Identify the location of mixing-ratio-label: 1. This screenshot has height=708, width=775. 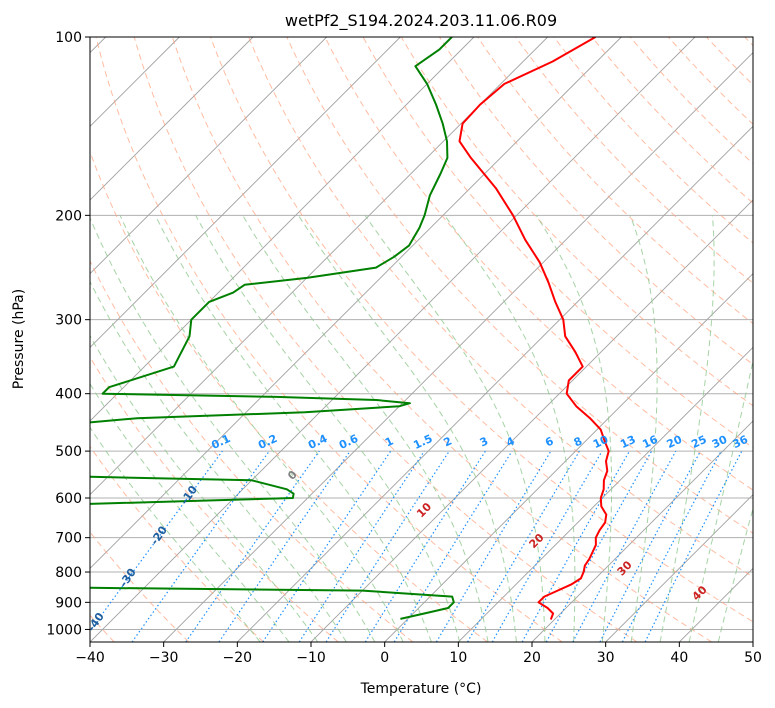
(389, 441).